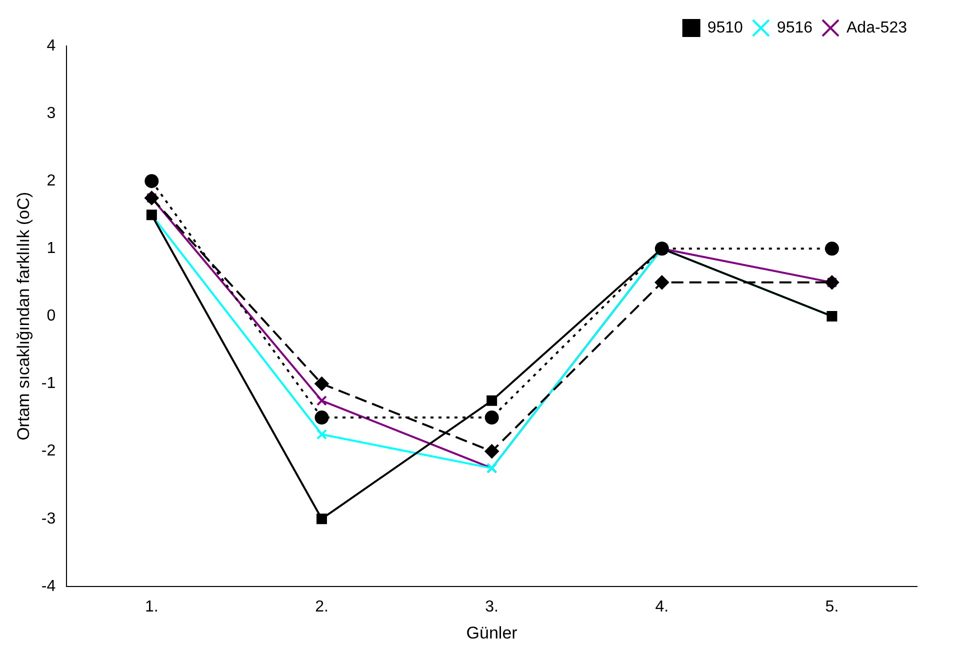  I want to click on y-axis-title: Ortam sıcaklığından farklılık (oC), so click(23, 316).